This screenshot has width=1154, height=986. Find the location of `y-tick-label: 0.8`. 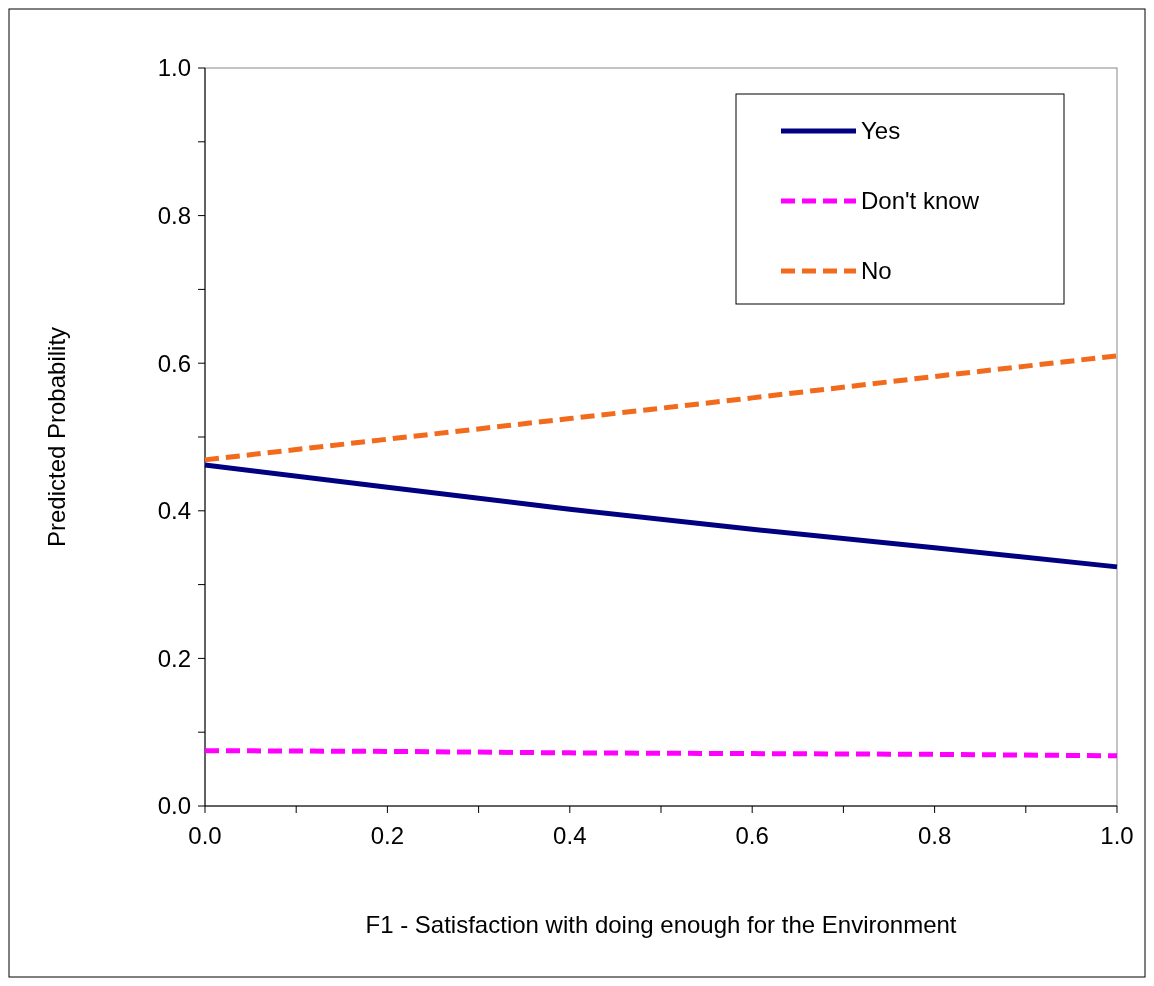

y-tick-label: 0.8 is located at coordinates (174, 215).